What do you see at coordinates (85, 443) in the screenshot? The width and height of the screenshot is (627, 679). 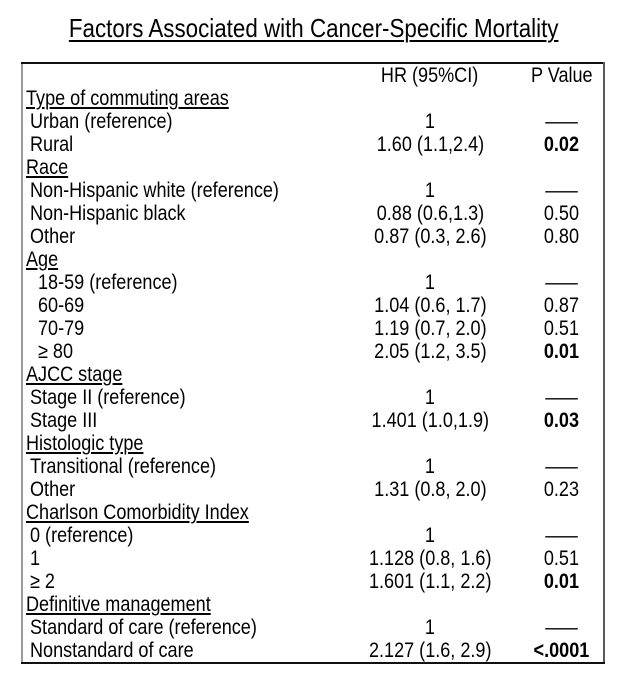 I see `section-label: Histologic type` at bounding box center [85, 443].